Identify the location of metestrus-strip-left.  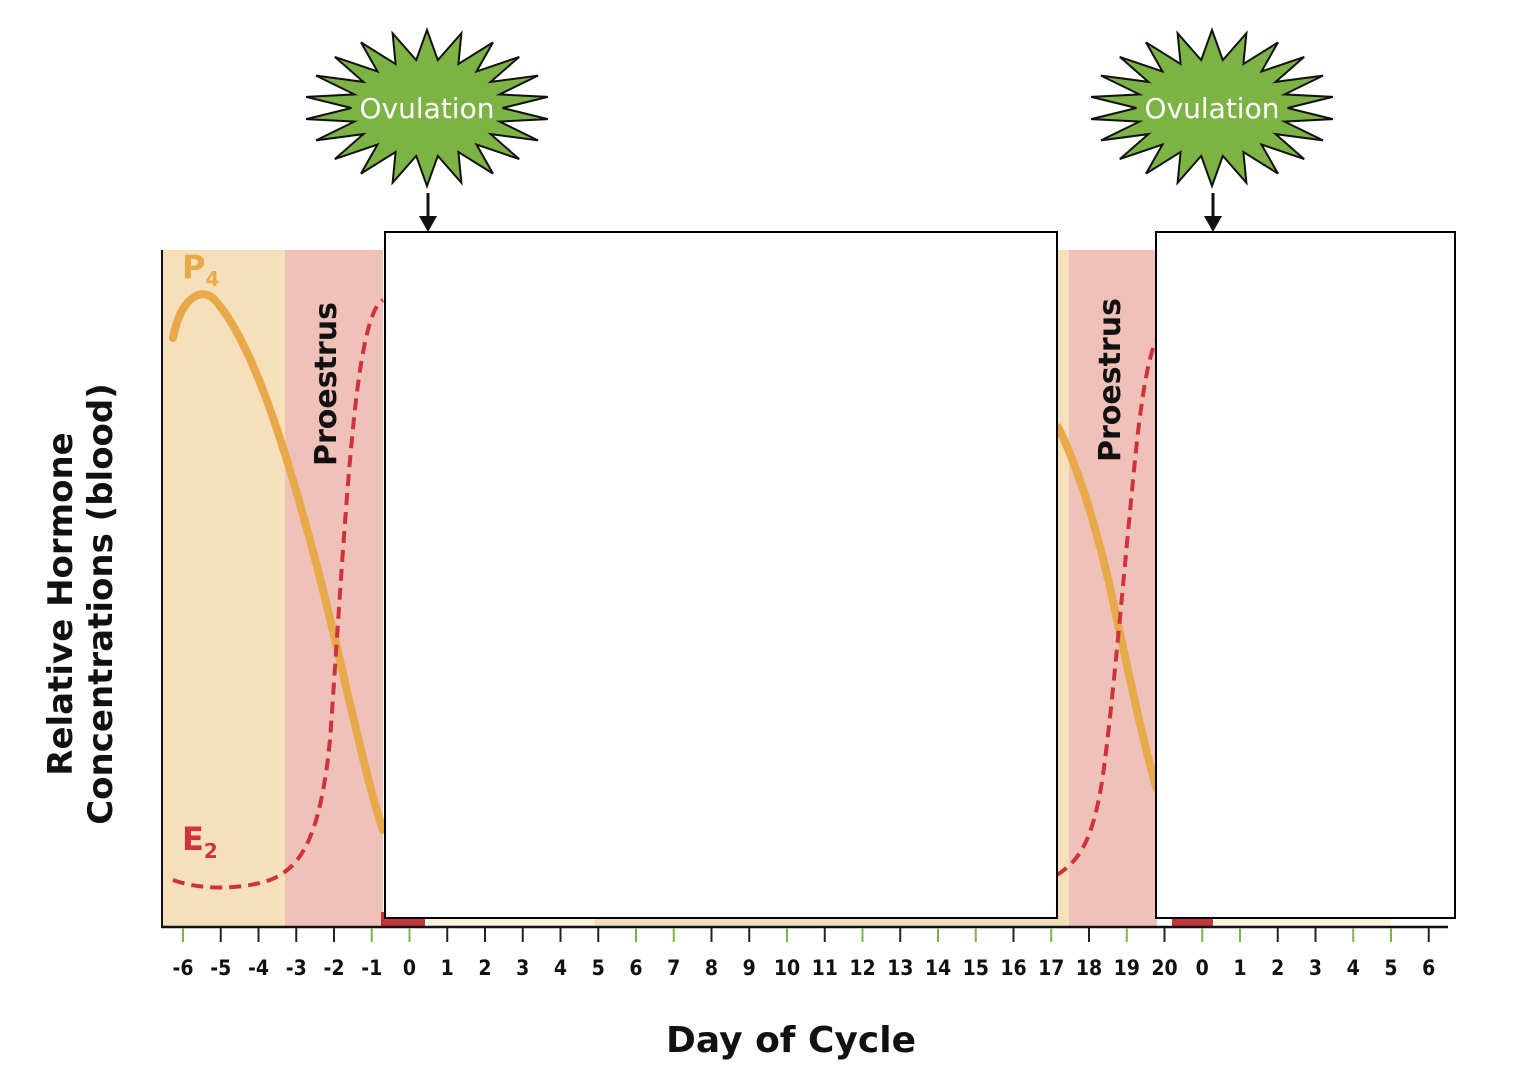
(511, 921).